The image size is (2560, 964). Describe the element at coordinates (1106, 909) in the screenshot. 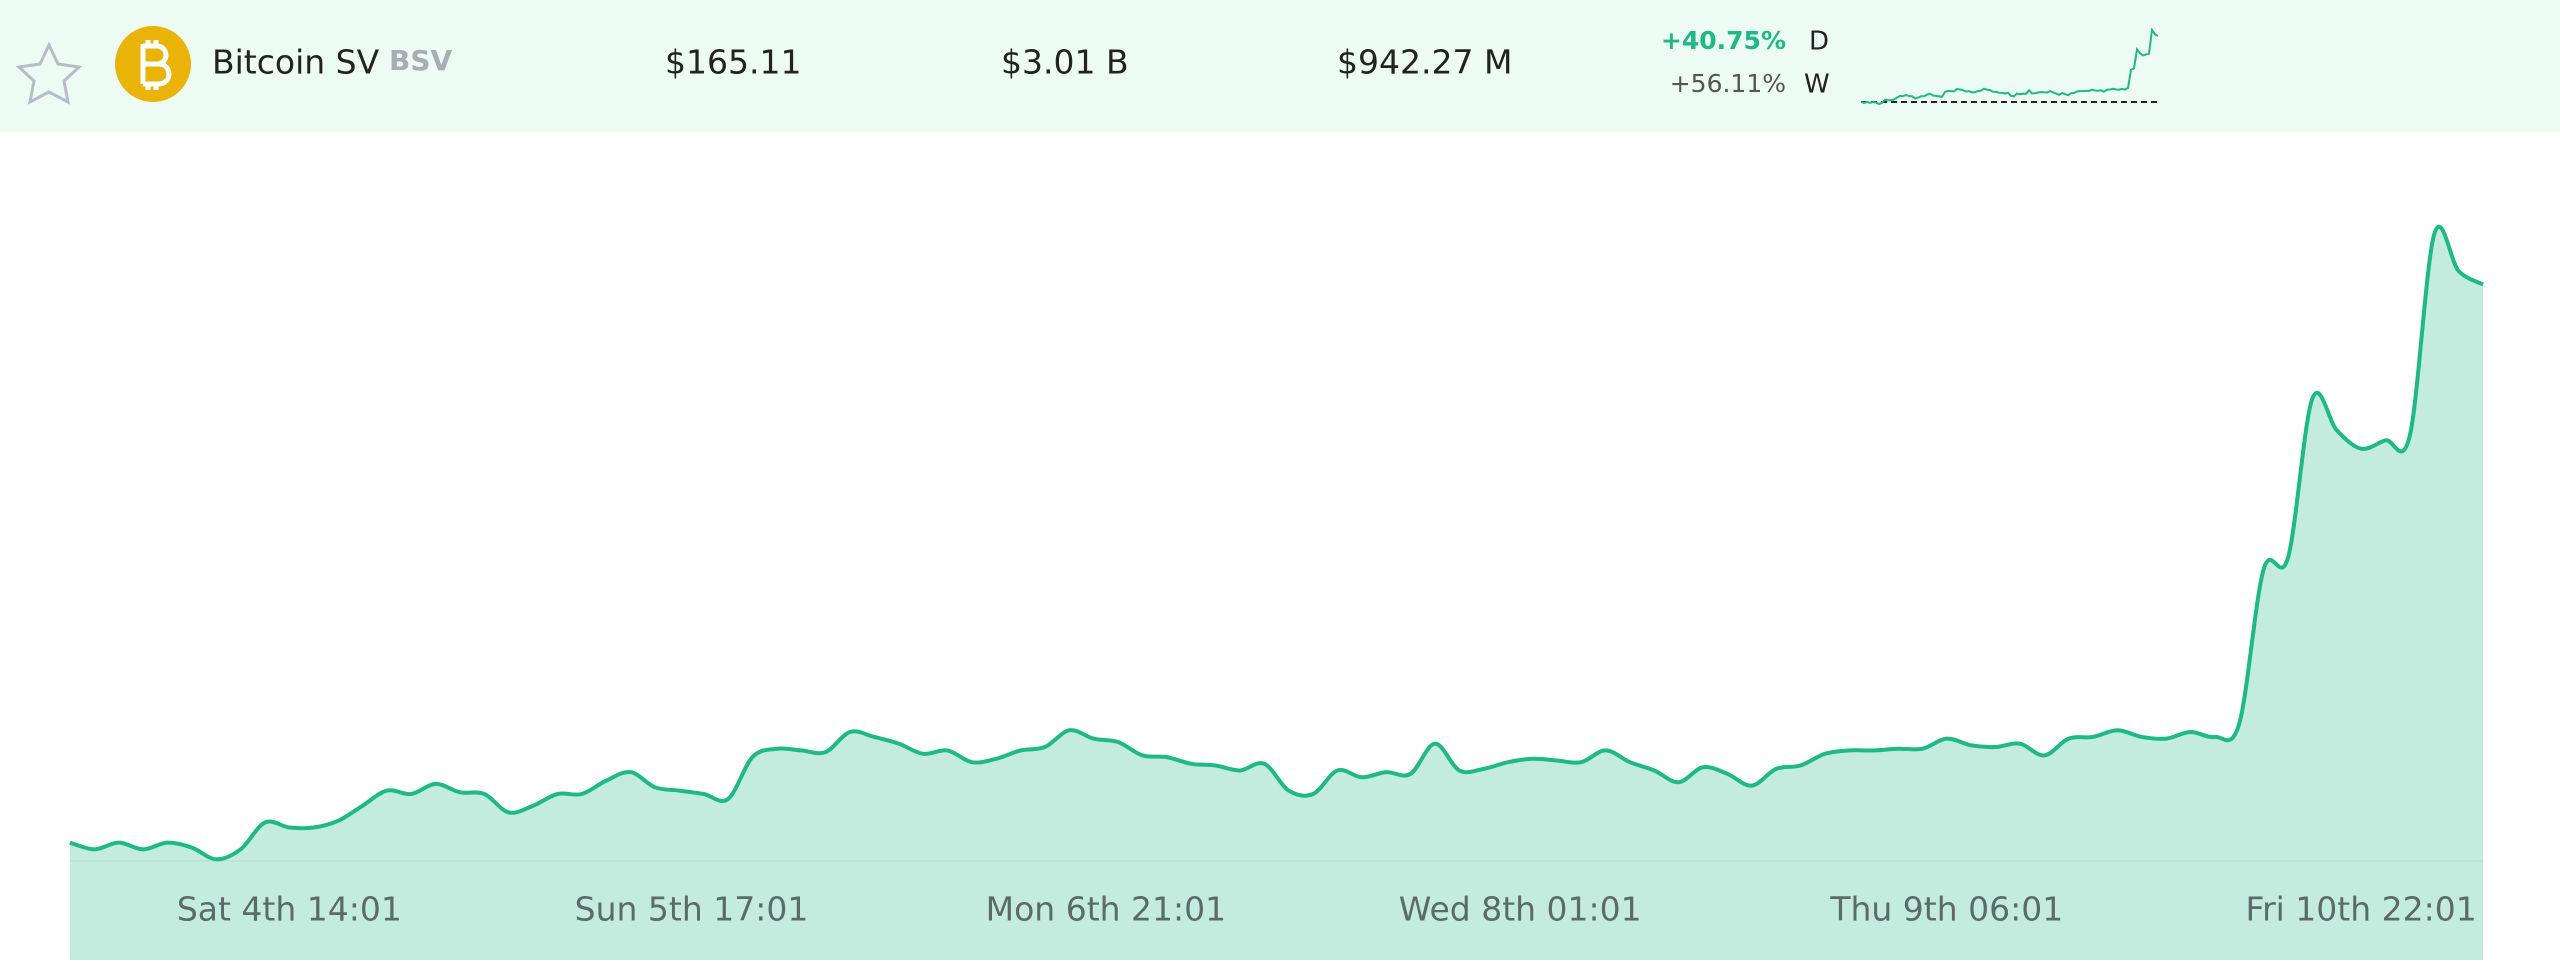

I see `x-tick-label: Mon 6th 21:01` at that location.